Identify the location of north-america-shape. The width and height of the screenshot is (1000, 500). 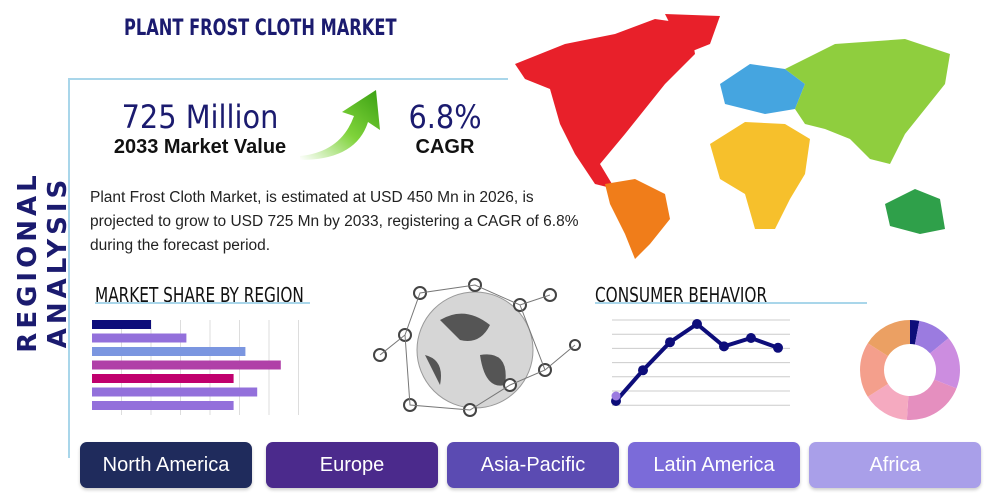
(605, 104).